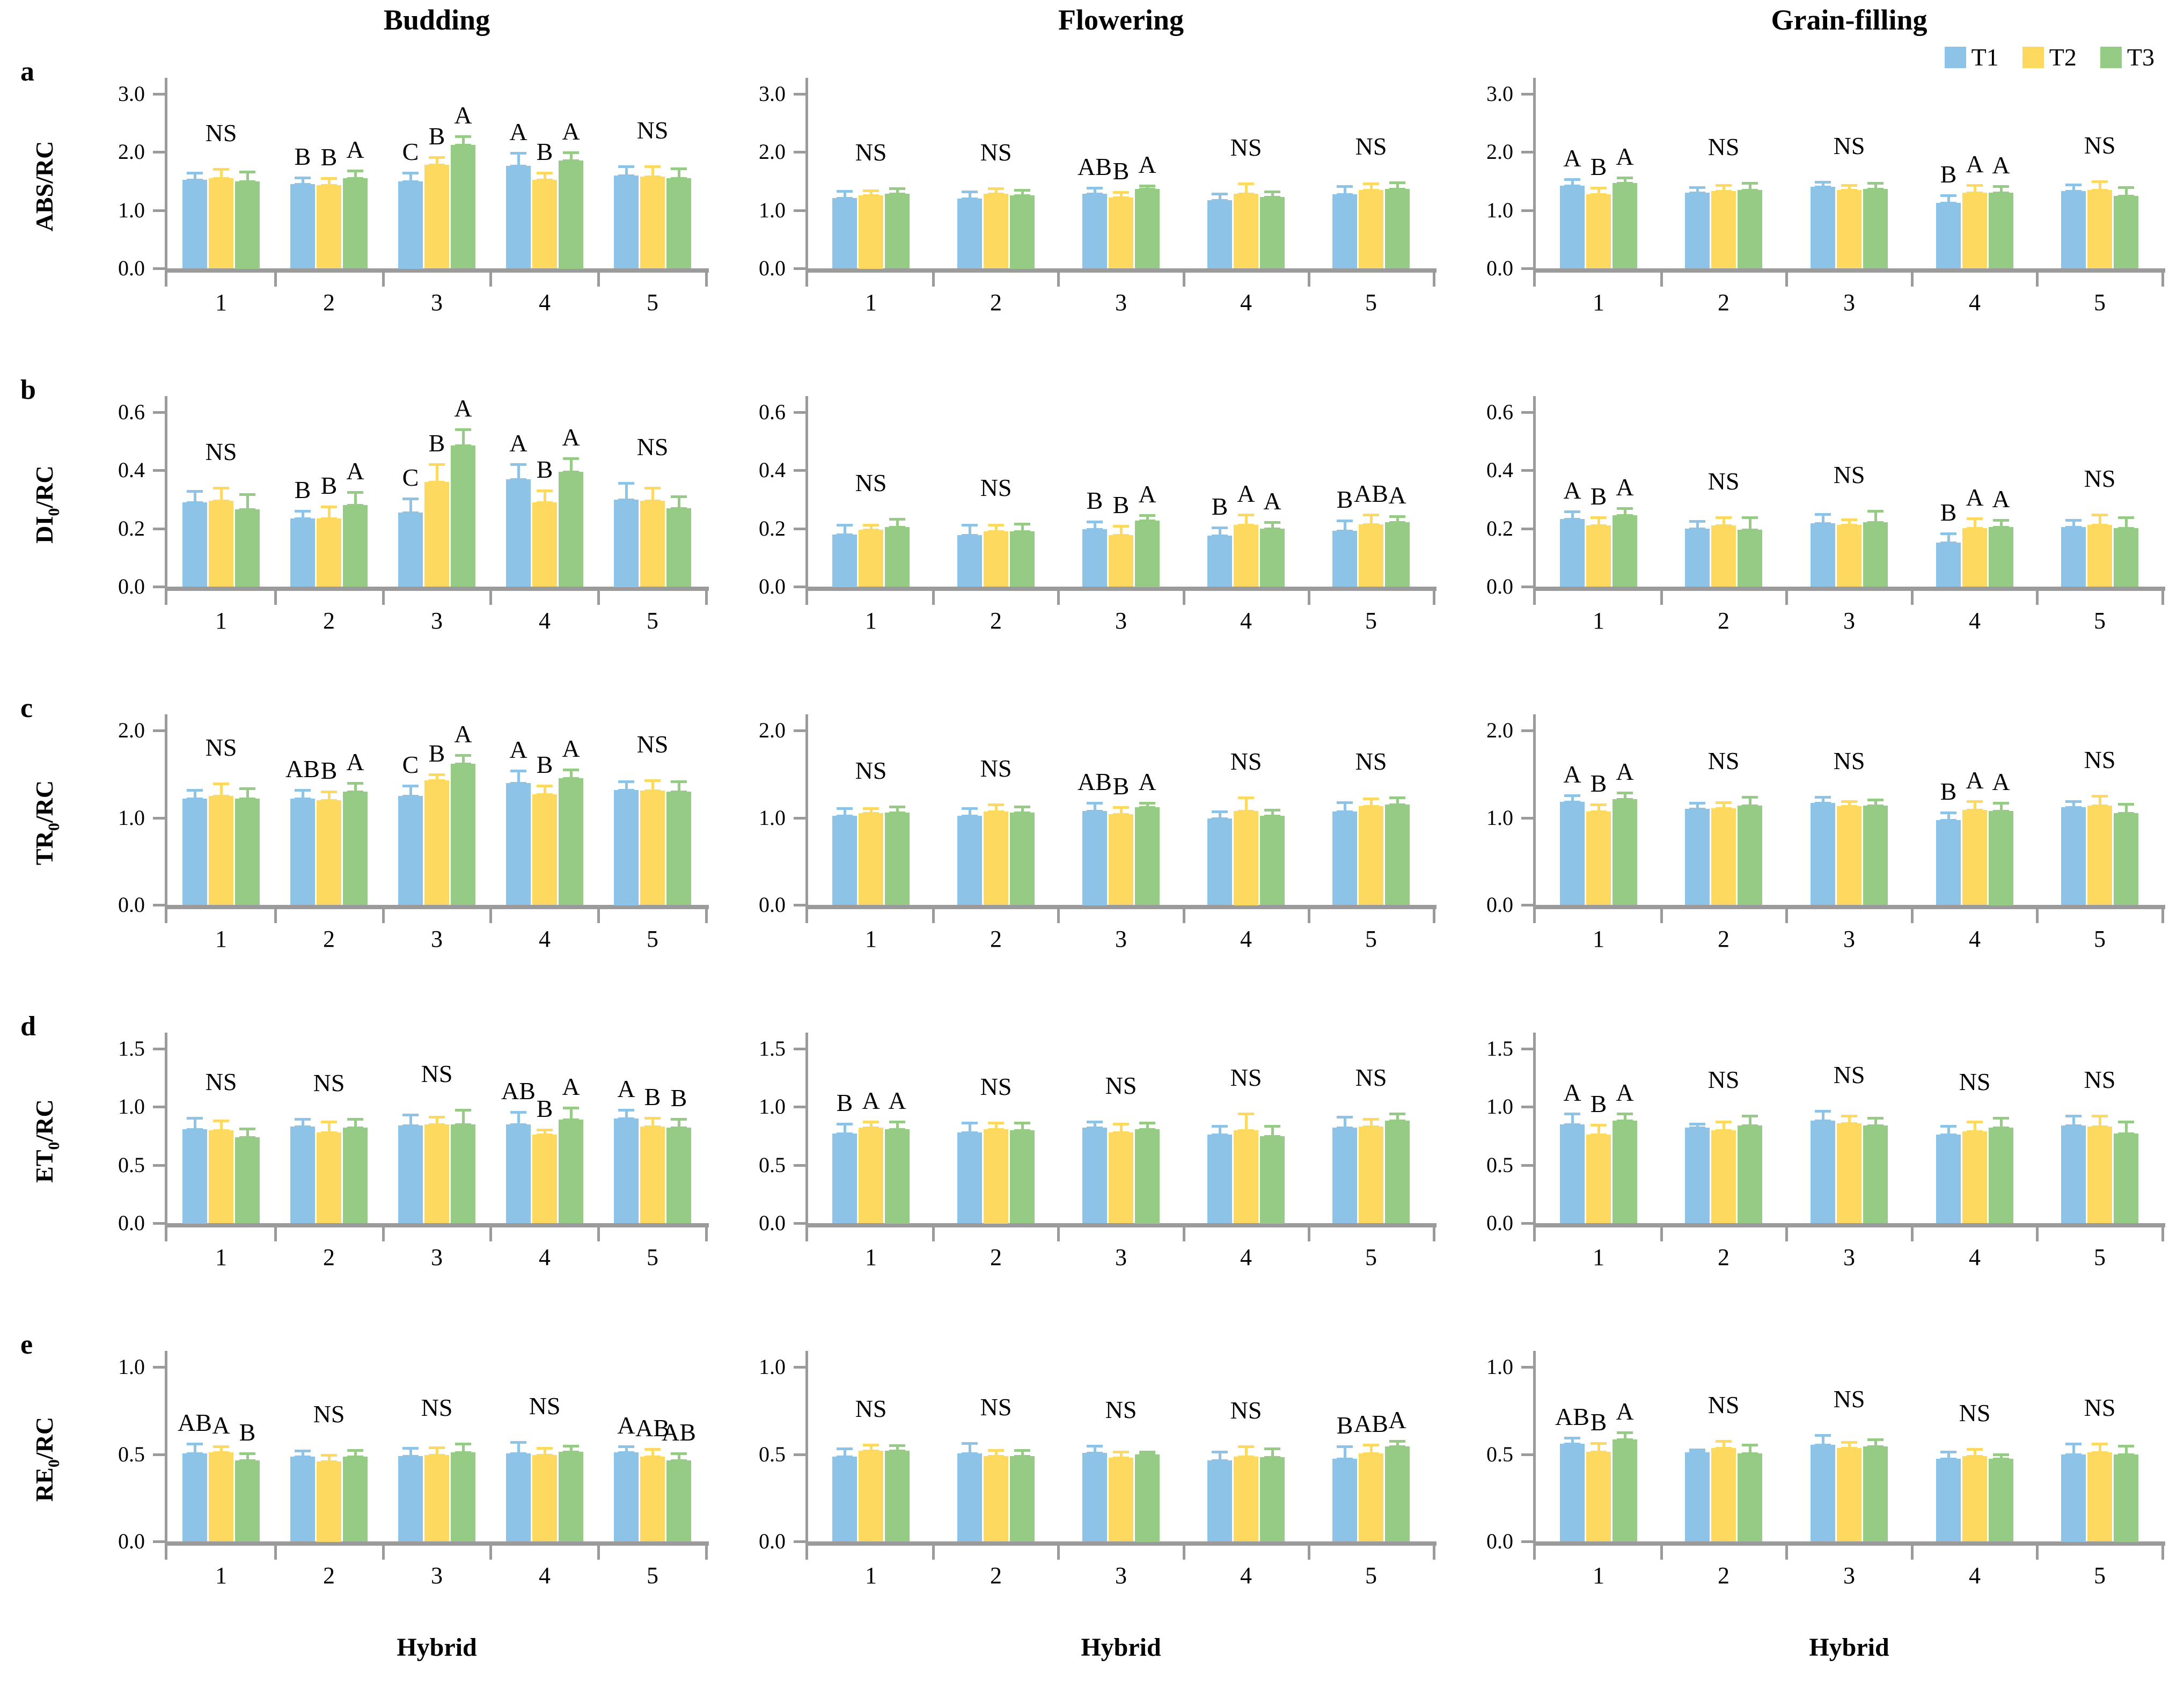 The width and height of the screenshot is (2184, 1689). I want to click on sig-letter-T2-hybrid4: B, so click(544, 1108).